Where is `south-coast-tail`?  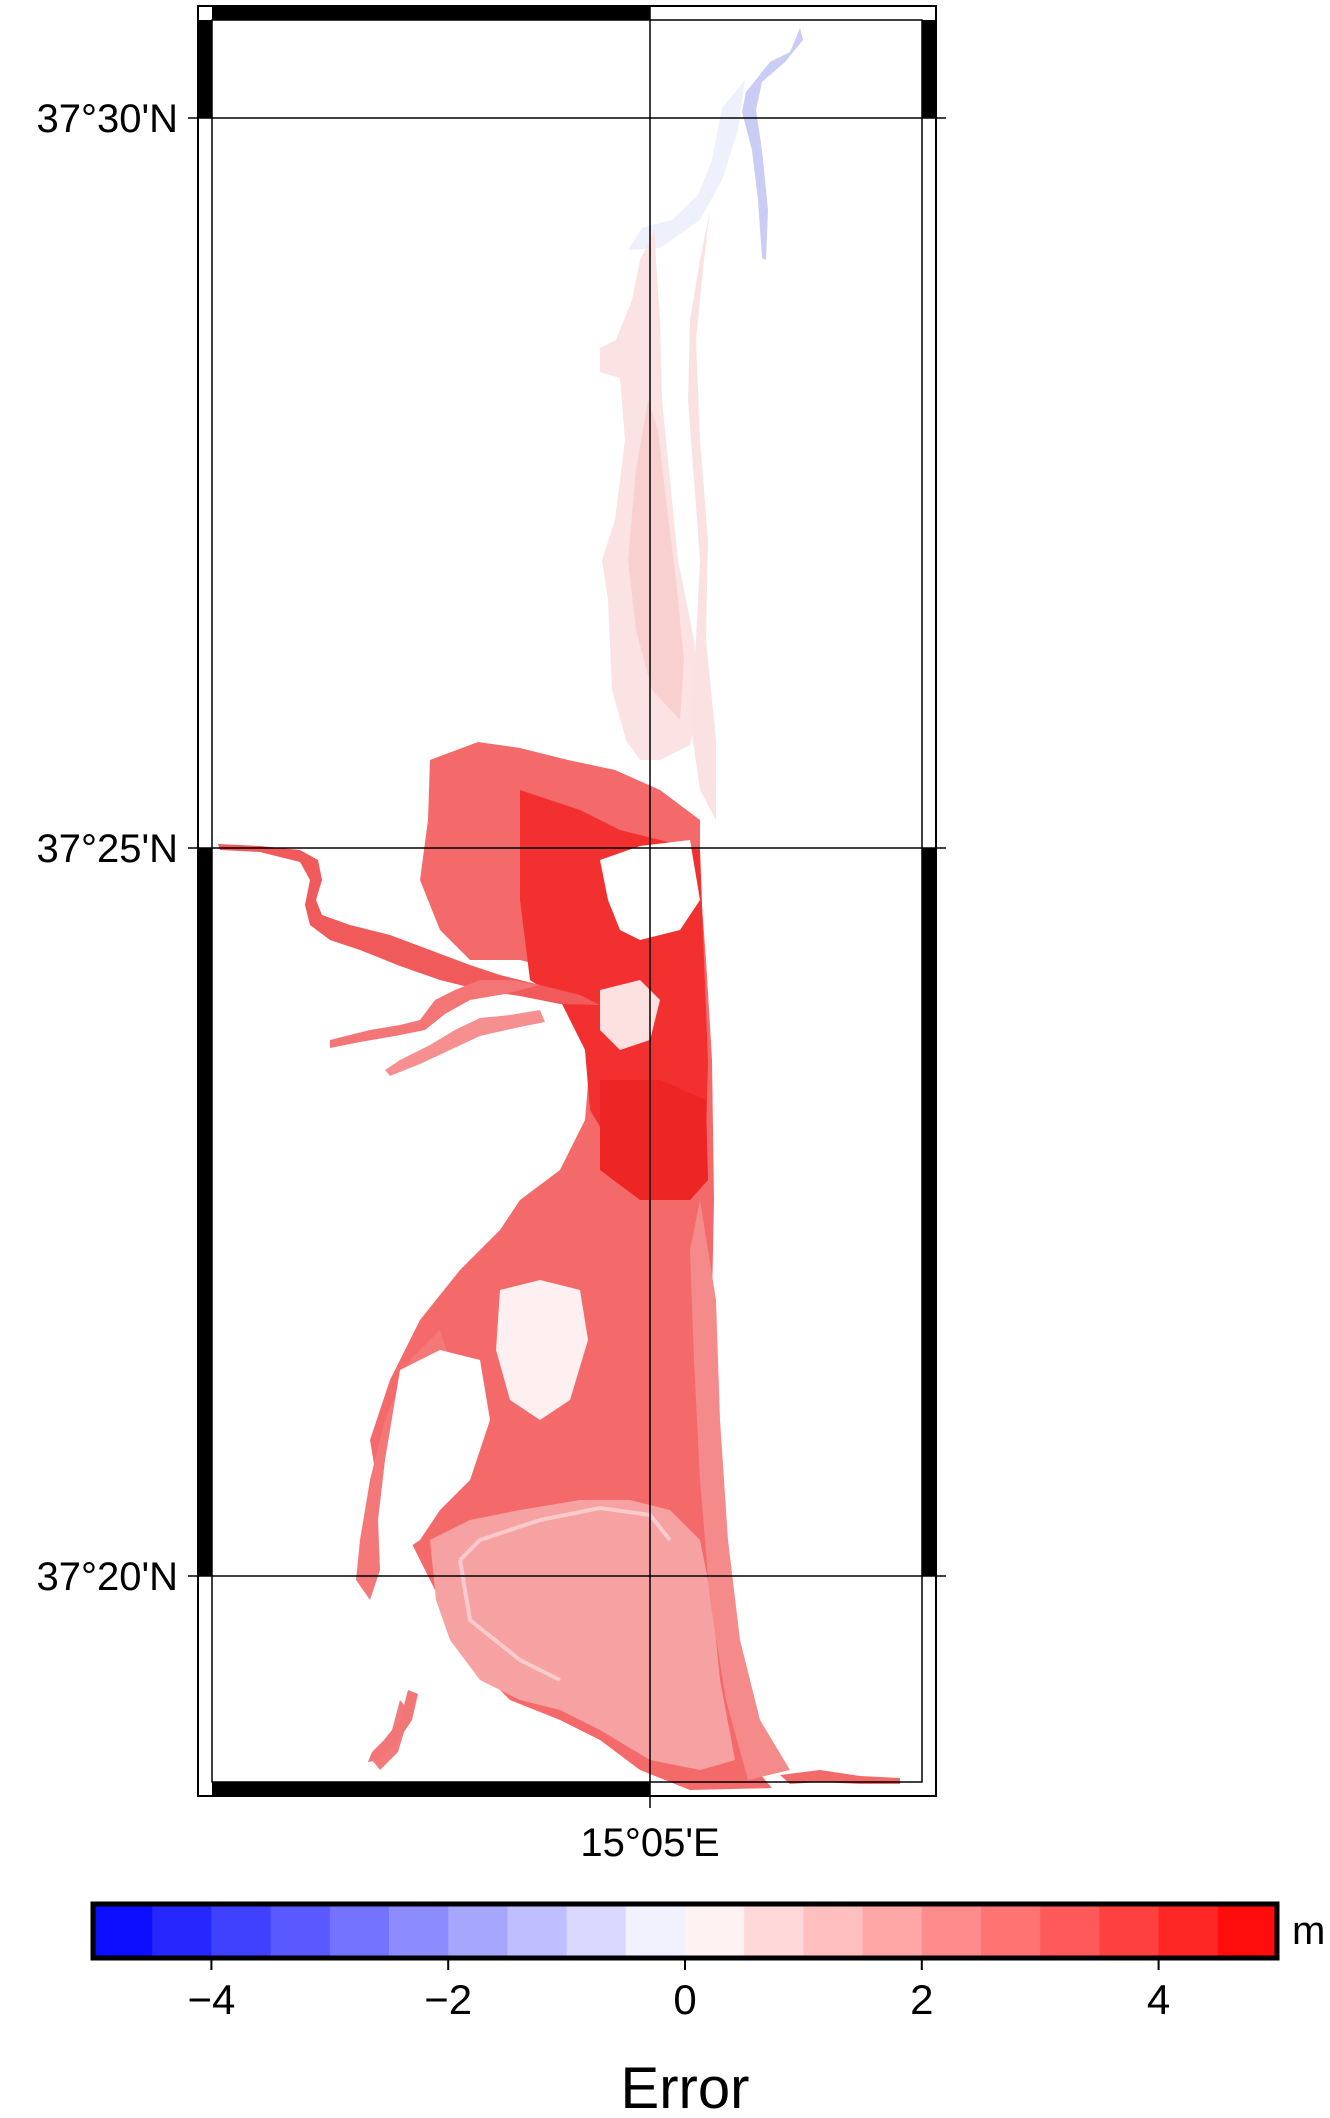 south-coast-tail is located at coordinates (840, 1777).